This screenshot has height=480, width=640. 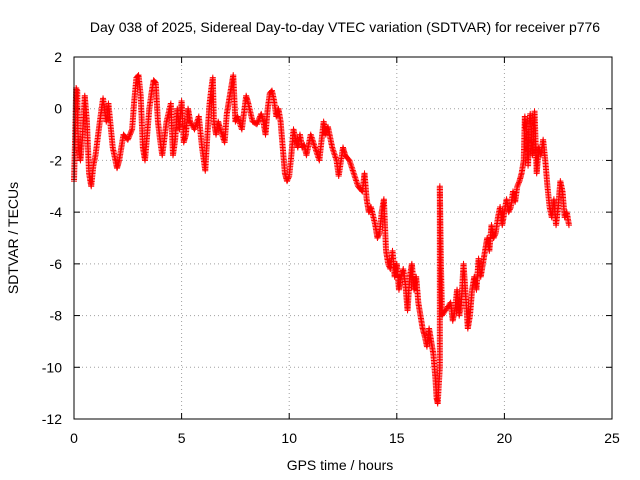 I want to click on y-tick-label: -2, so click(x=56, y=160).